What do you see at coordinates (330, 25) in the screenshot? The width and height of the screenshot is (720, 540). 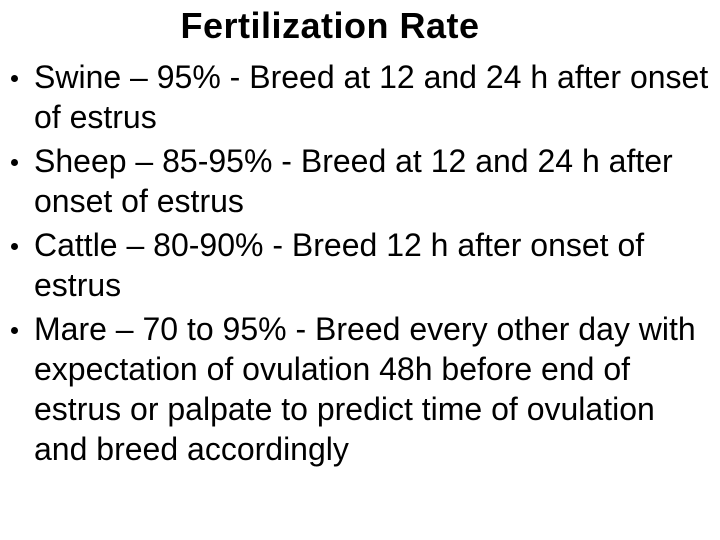 I see `slide-title: Fertilization Rate` at bounding box center [330, 25].